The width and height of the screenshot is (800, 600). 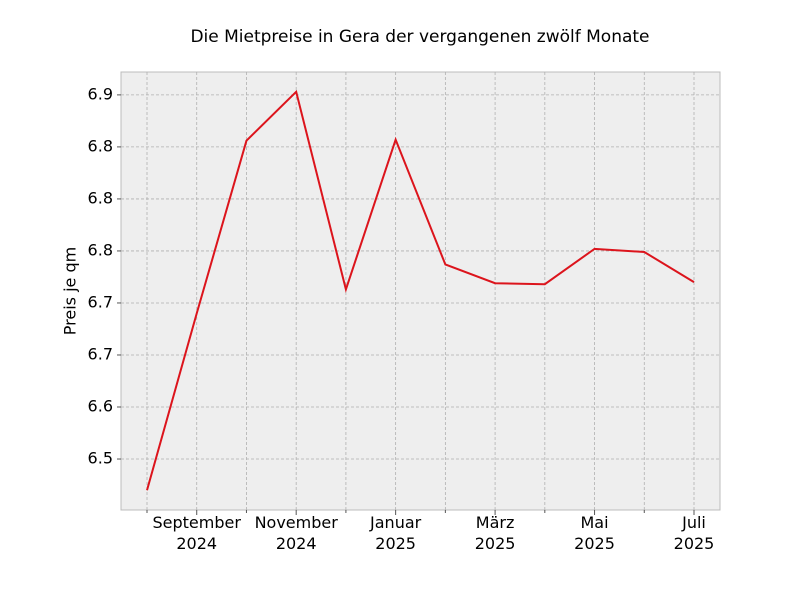 I want to click on y-tick-label: 6.9, so click(x=100, y=93).